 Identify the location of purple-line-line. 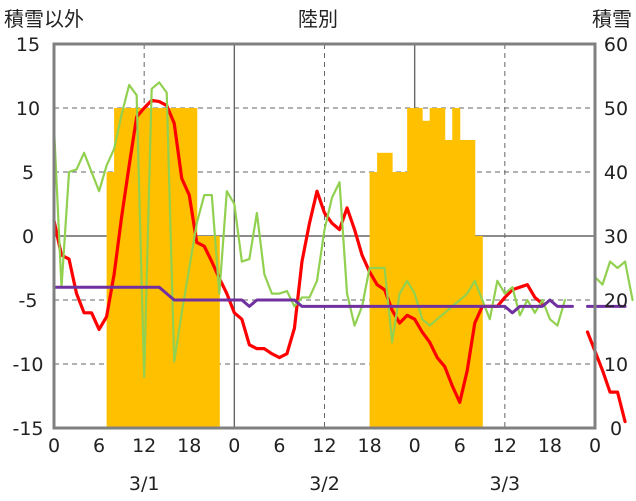
(313, 300).